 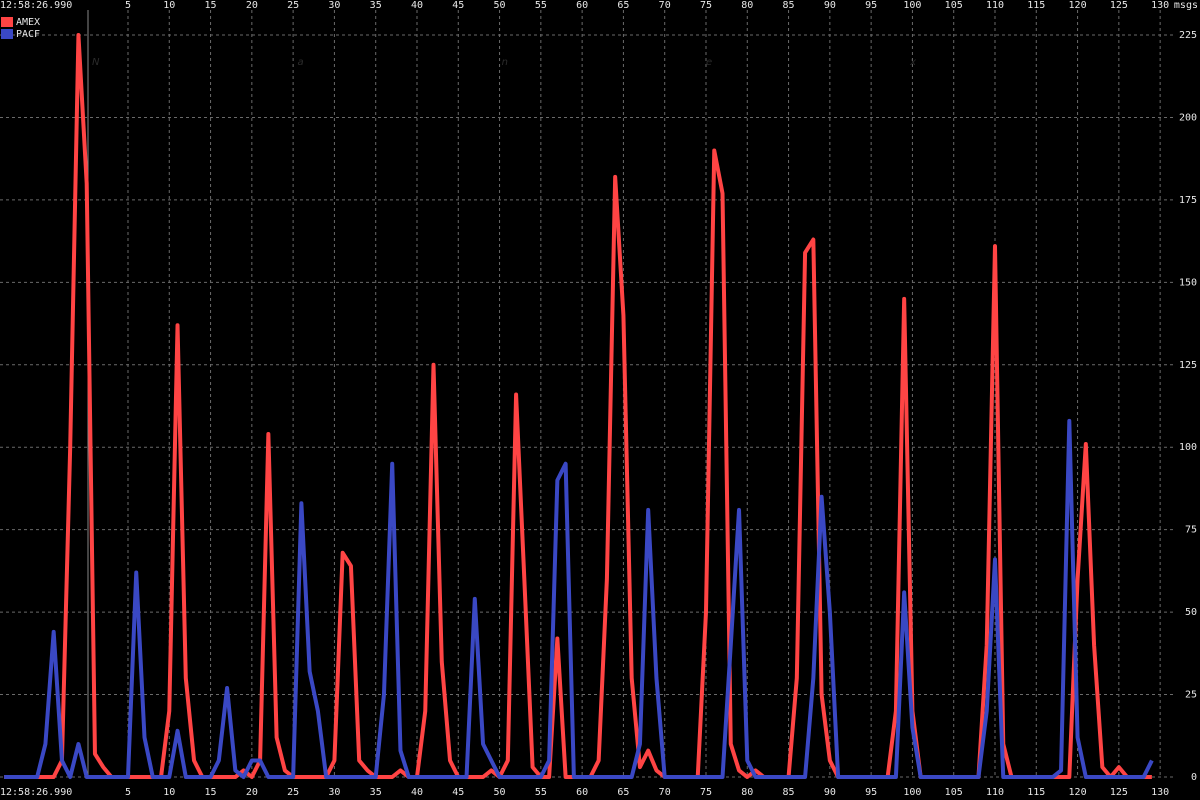 I want to click on y-tick-label: 100, so click(x=1188, y=447).